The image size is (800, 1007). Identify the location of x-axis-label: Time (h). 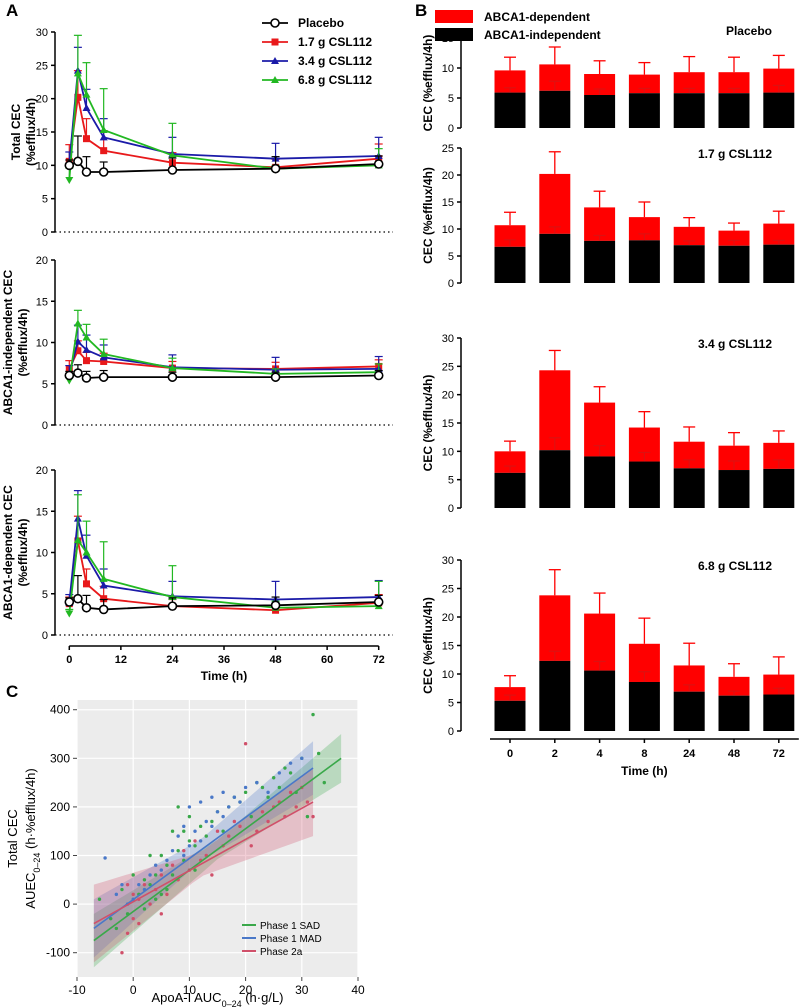
(644, 771).